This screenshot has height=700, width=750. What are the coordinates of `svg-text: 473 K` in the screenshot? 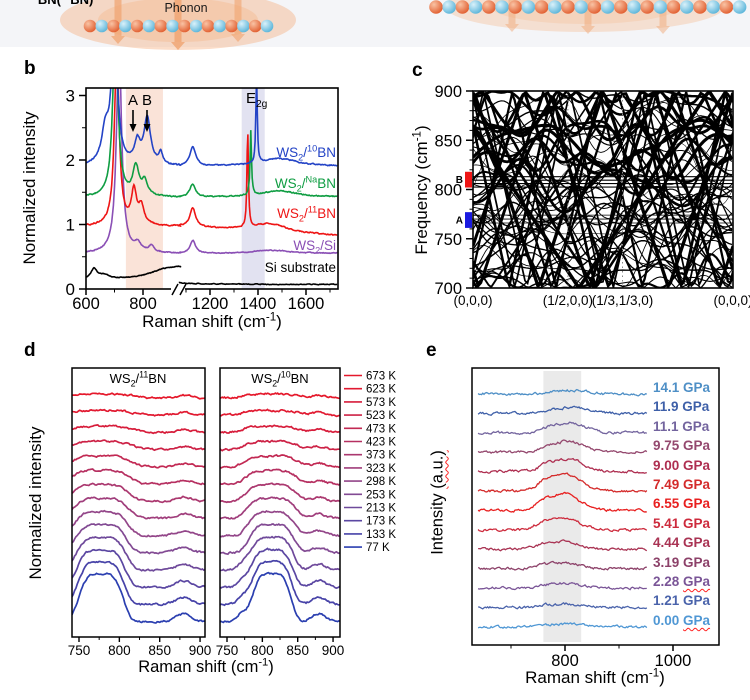 It's located at (381, 429).